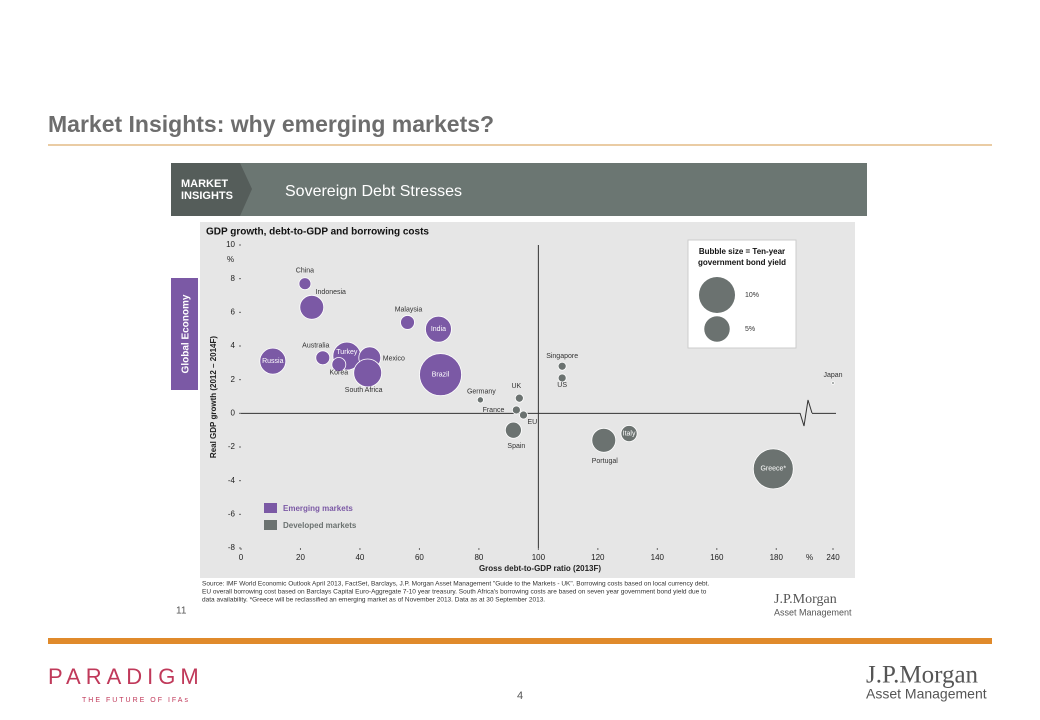 The image size is (1040, 720). Describe the element at coordinates (813, 612) in the screenshot. I see `inner-logo-sub: Asset Management` at that location.